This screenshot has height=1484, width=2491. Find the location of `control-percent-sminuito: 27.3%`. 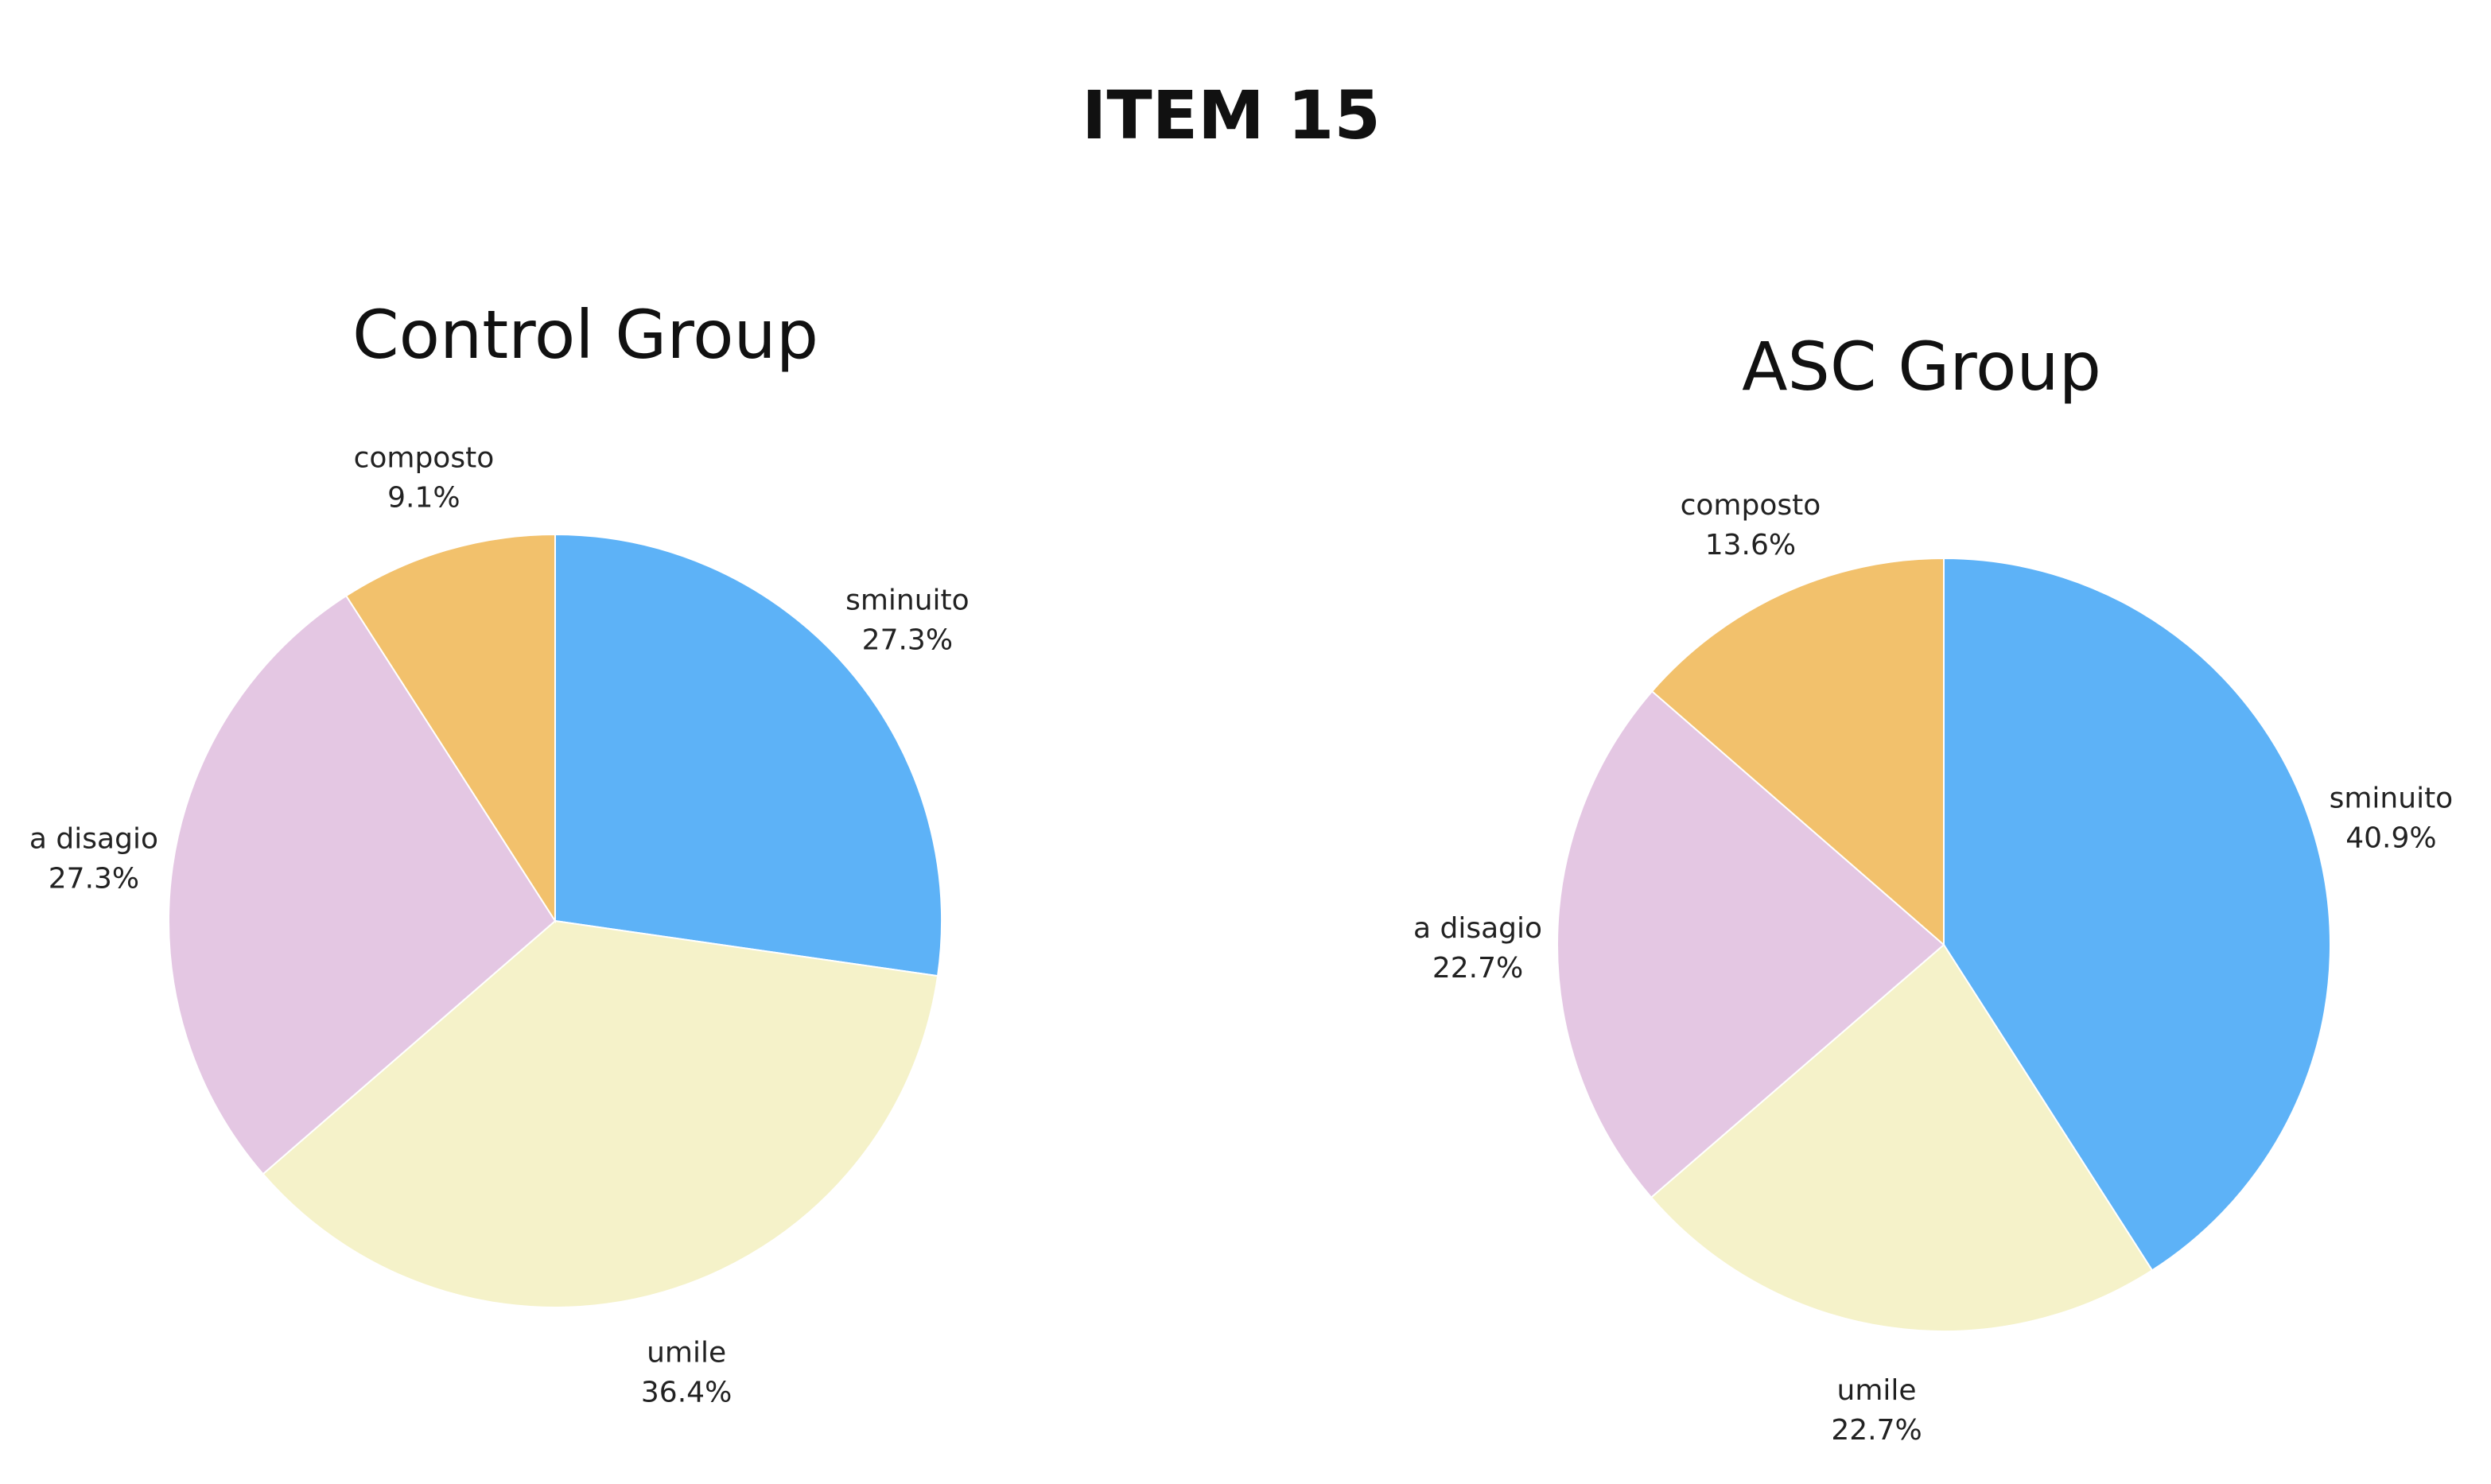

control-percent-sminuito: 27.3% is located at coordinates (907, 640).